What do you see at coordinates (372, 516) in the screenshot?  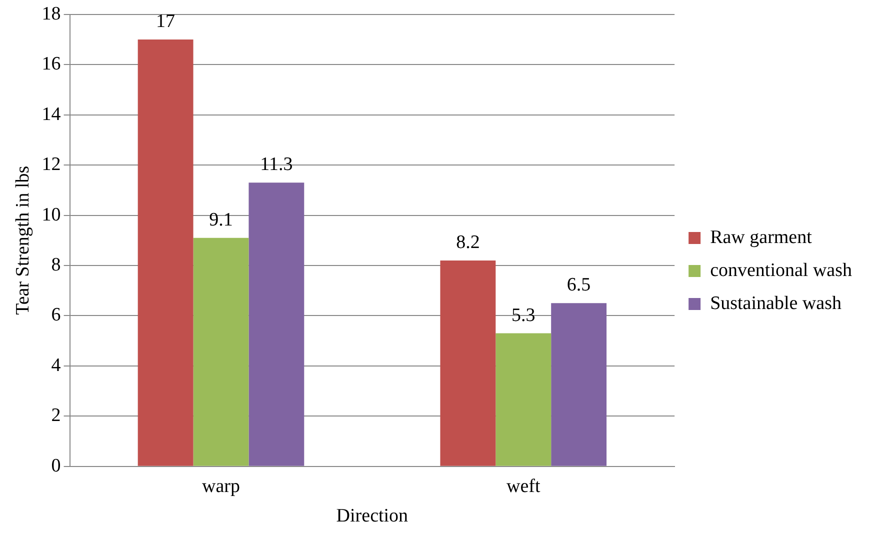 I see `x-axis-title: Direction` at bounding box center [372, 516].